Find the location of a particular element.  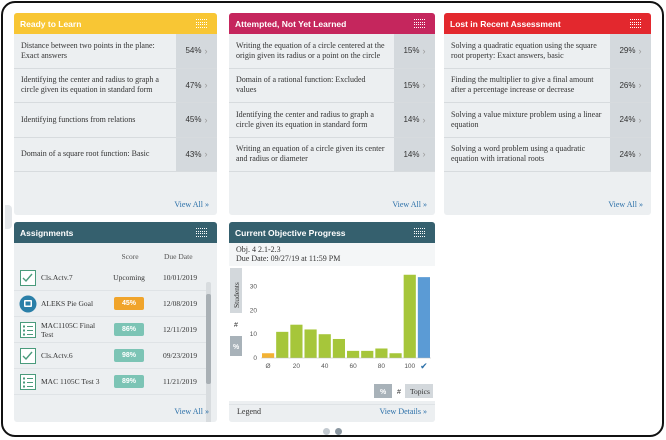

objective-percent: 26% › is located at coordinates (630, 85).